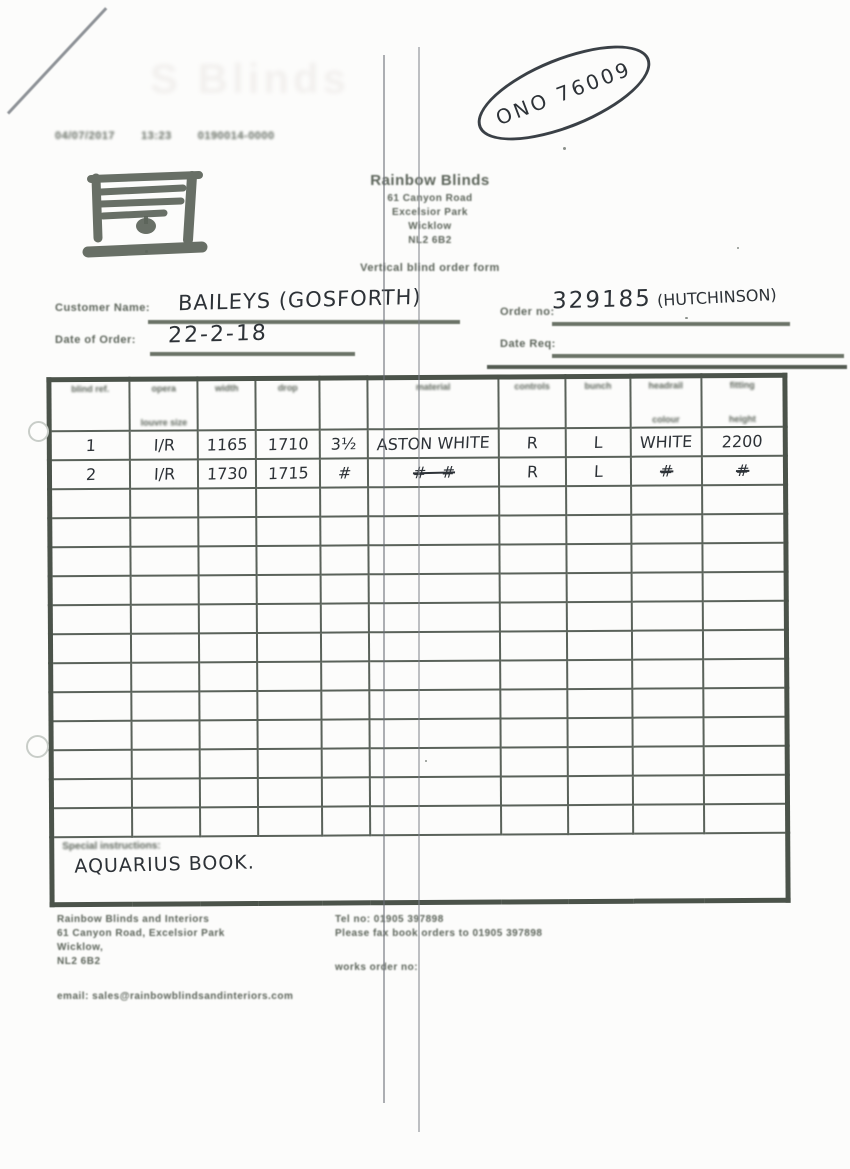 The height and width of the screenshot is (1169, 850). What do you see at coordinates (743, 401) in the screenshot?
I see `column-header: fitting height` at bounding box center [743, 401].